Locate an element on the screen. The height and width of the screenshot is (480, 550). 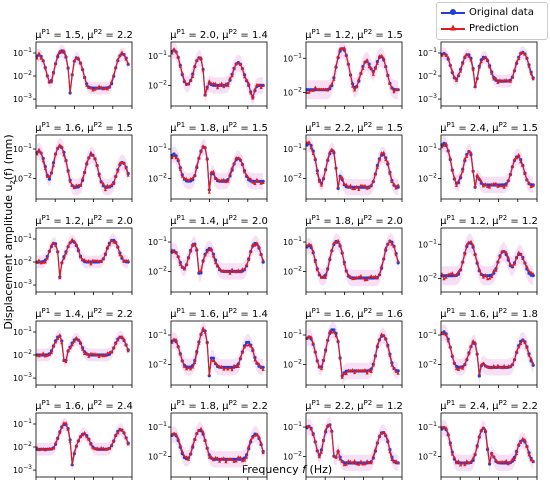
subplot-1: μP1 = 1.5, μP2 = 2.210−1 10−2 10−3 is located at coordinates (73, 68).